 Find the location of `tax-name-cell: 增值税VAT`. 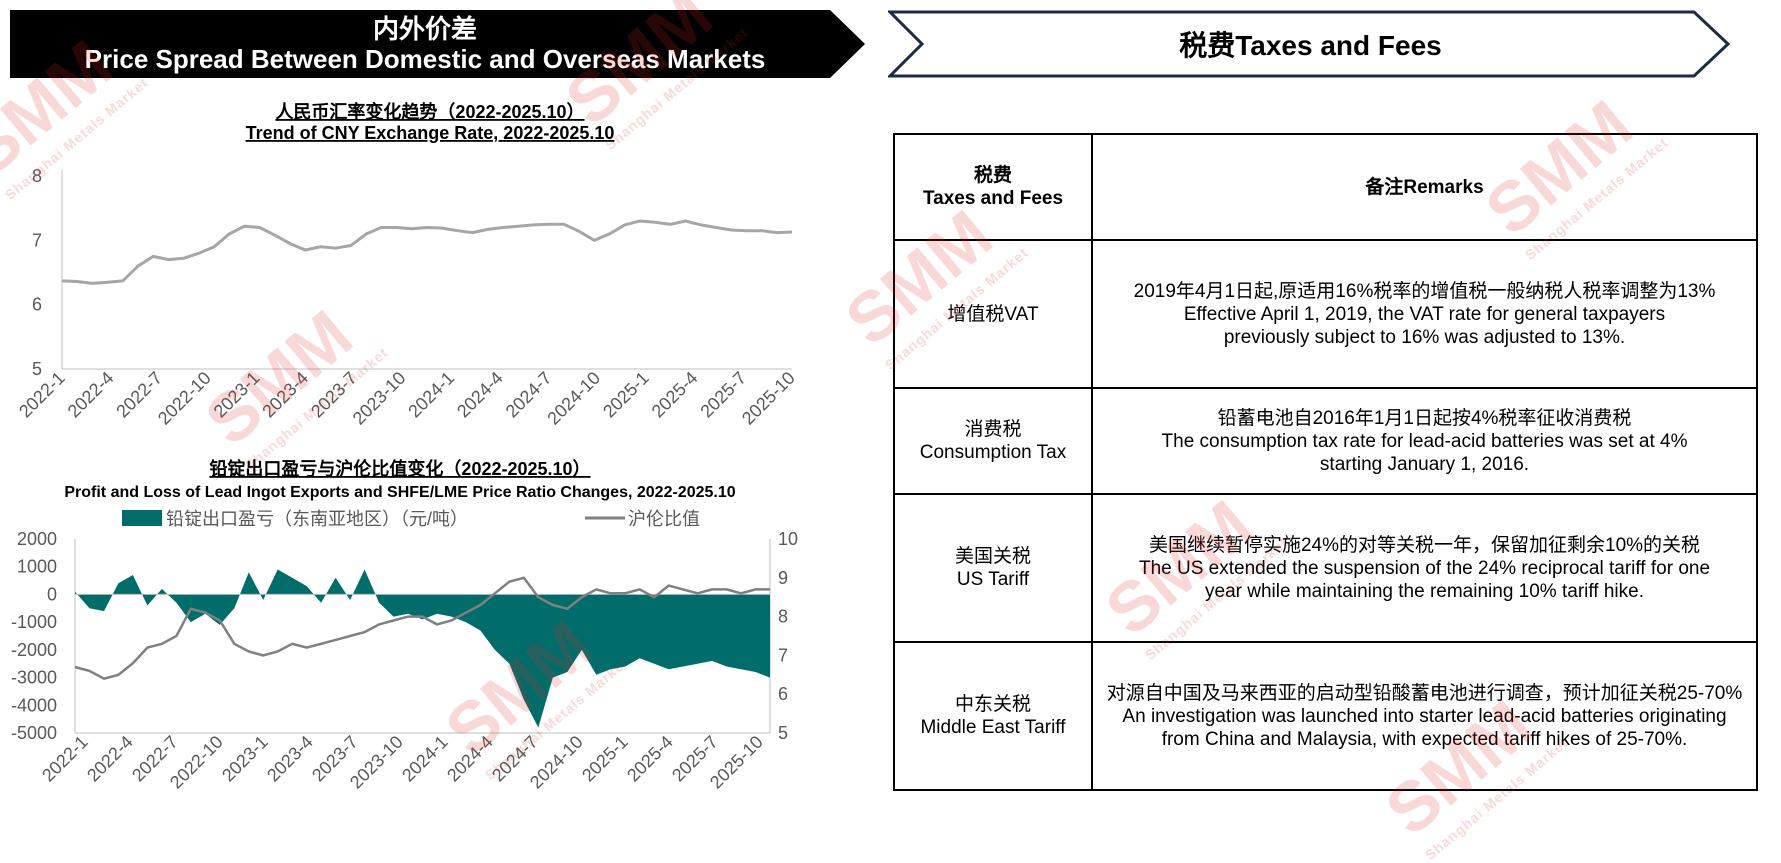

tax-name-cell: 增值税VAT is located at coordinates (993, 314).